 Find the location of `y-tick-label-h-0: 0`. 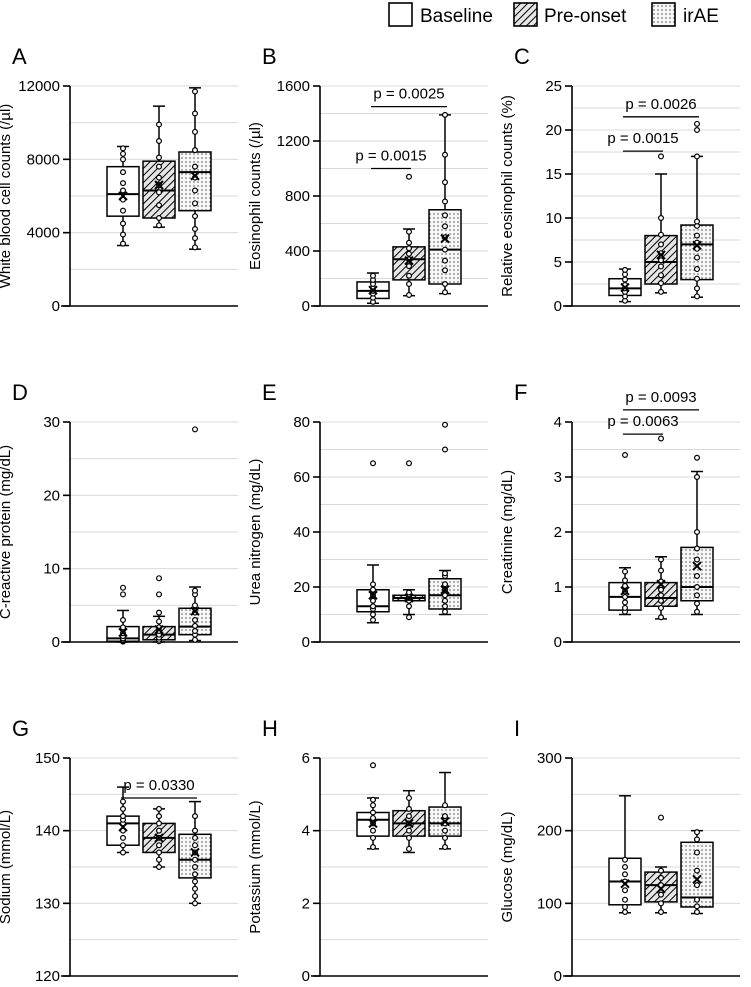

y-tick-label-h-0: 0 is located at coordinates (306, 976).